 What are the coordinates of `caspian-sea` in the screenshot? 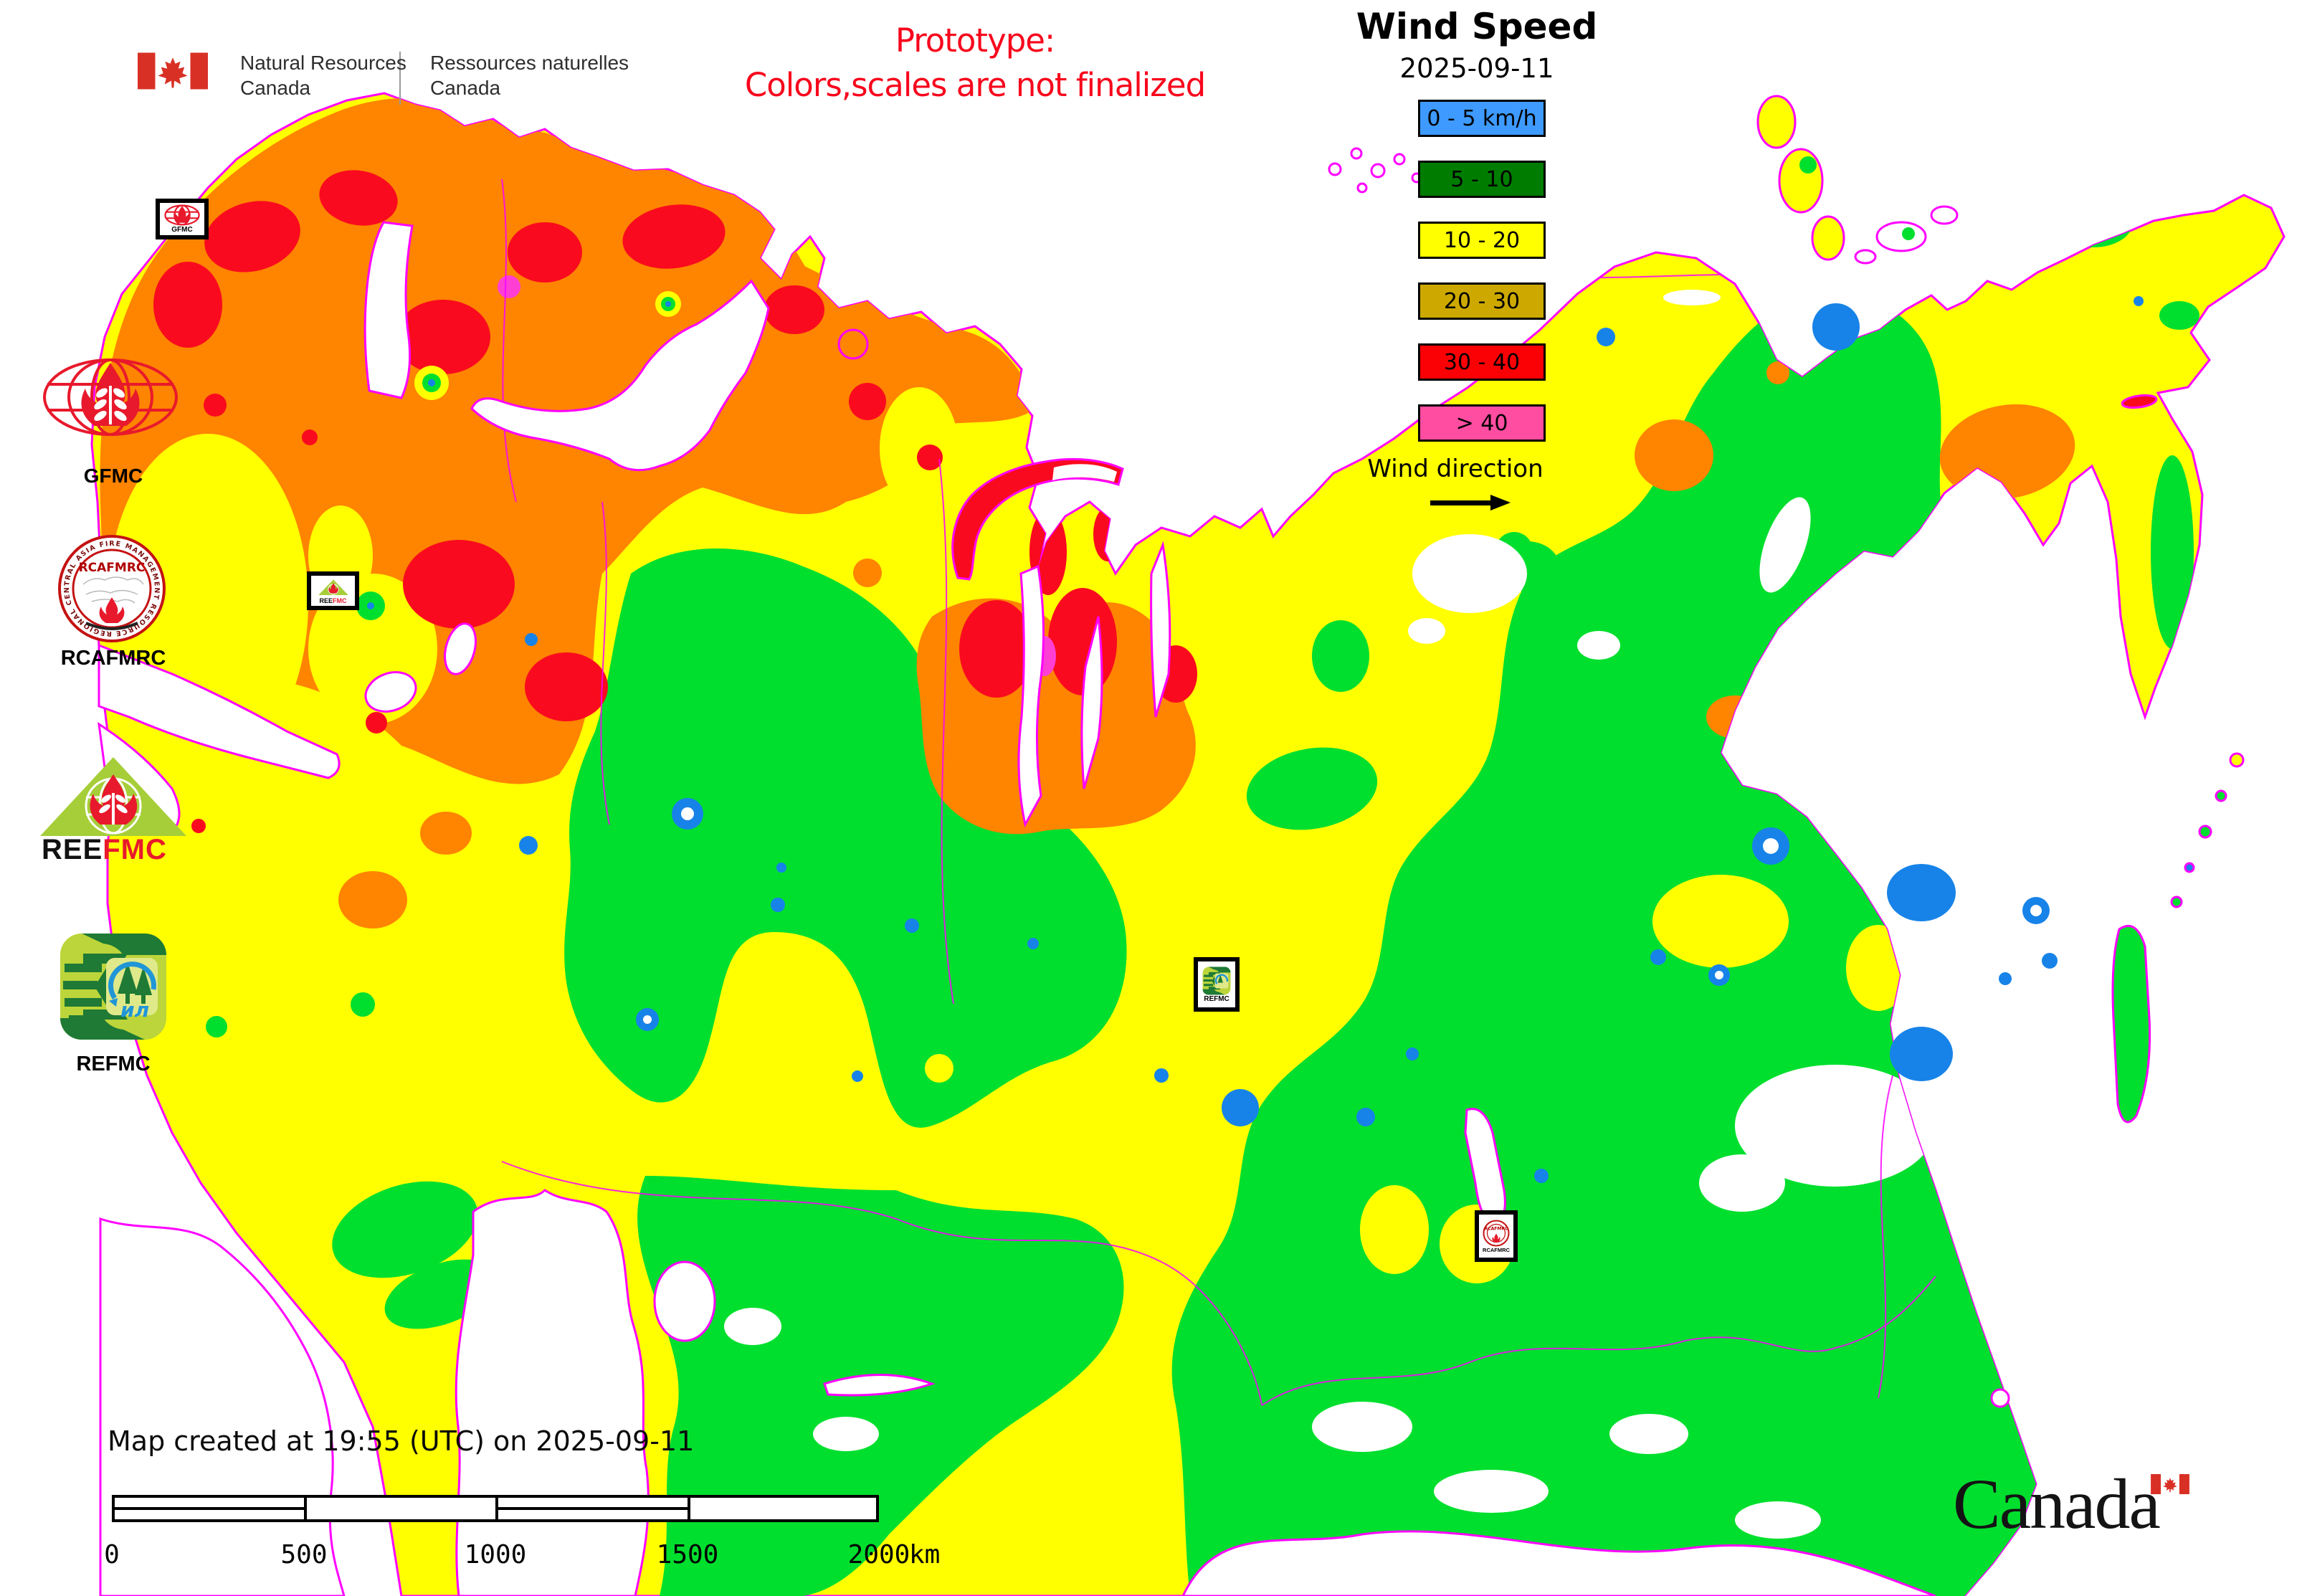 It's located at (552, 1392).